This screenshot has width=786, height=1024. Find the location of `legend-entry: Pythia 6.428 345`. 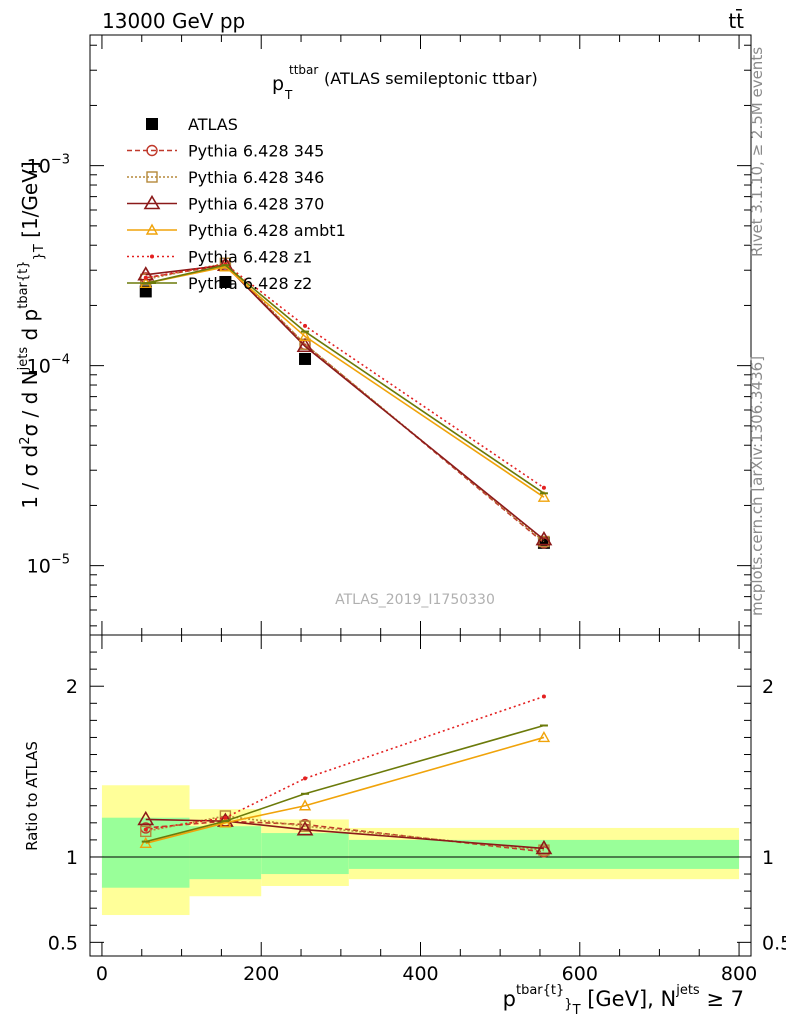

legend-entry: Pythia 6.428 345 is located at coordinates (225, 151).